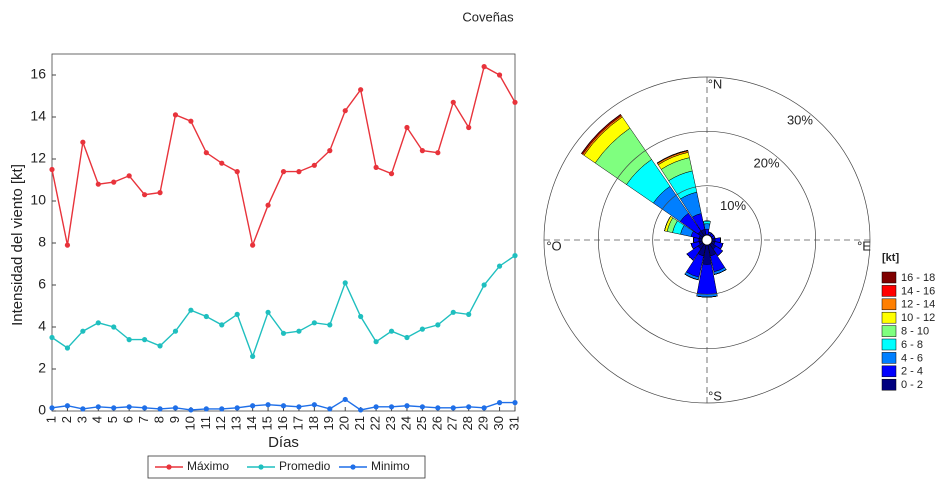 The height and width of the screenshot is (490, 948). Describe the element at coordinates (42, 410) in the screenshot. I see `y-tick-label: 0` at that location.